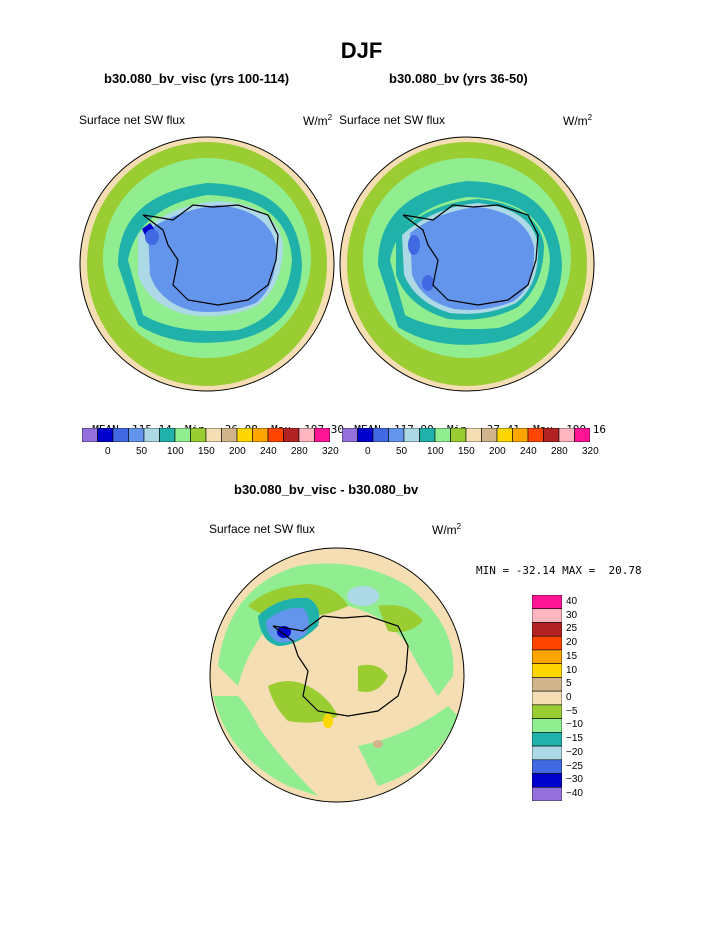  What do you see at coordinates (326, 489) in the screenshot?
I see `diff-title: b30.080_bv_visc - b30.080_bv` at bounding box center [326, 489].